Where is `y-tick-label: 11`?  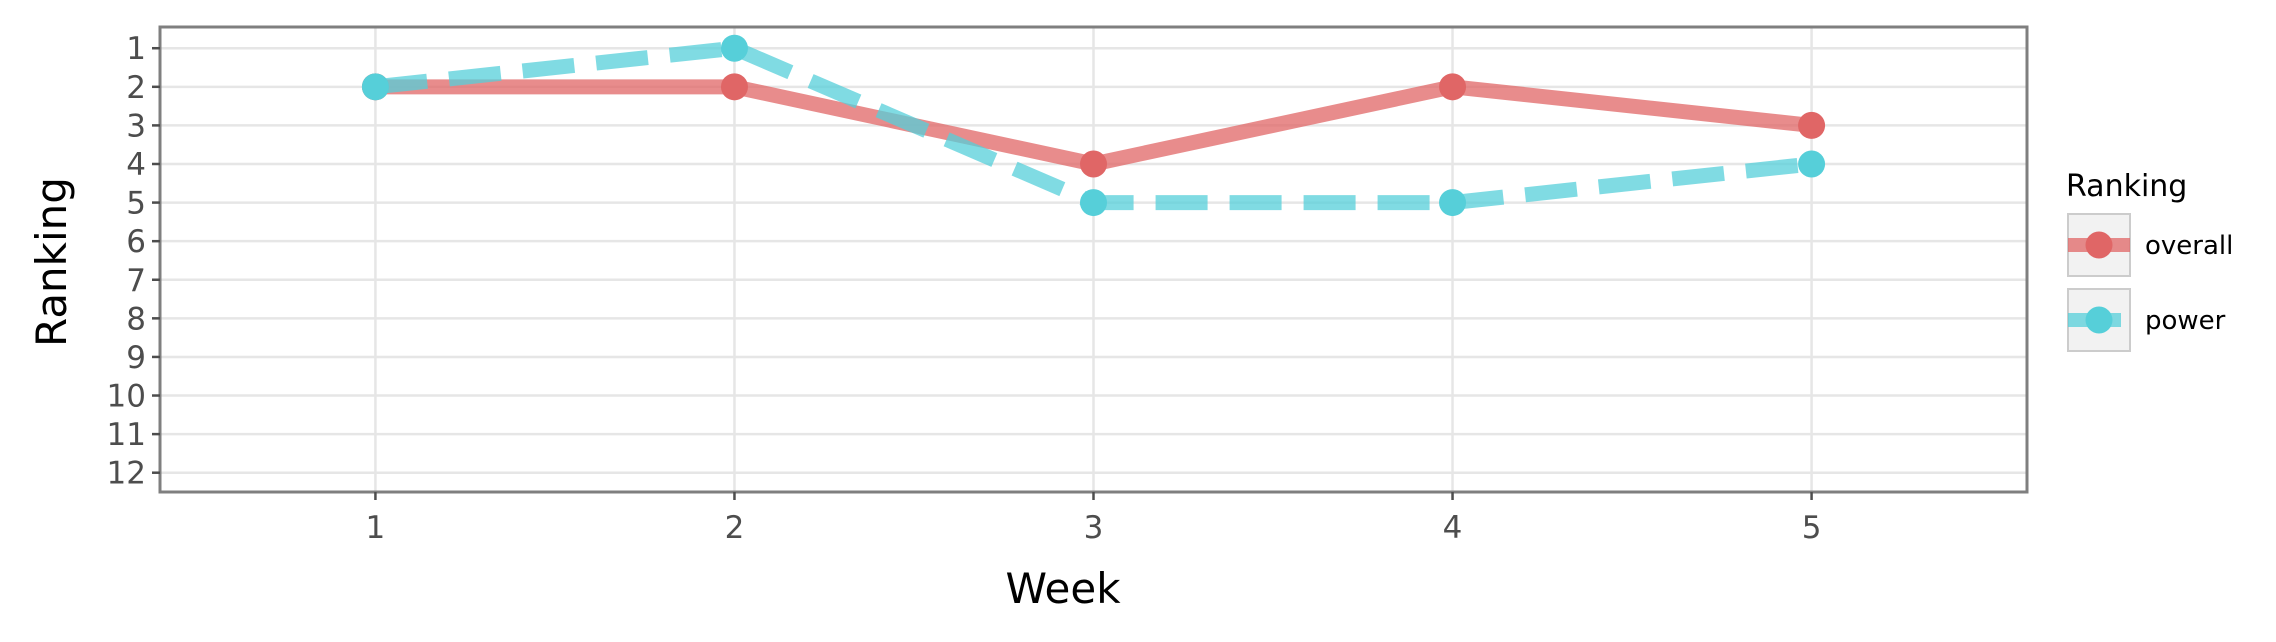
y-tick-label: 11 is located at coordinates (126, 435).